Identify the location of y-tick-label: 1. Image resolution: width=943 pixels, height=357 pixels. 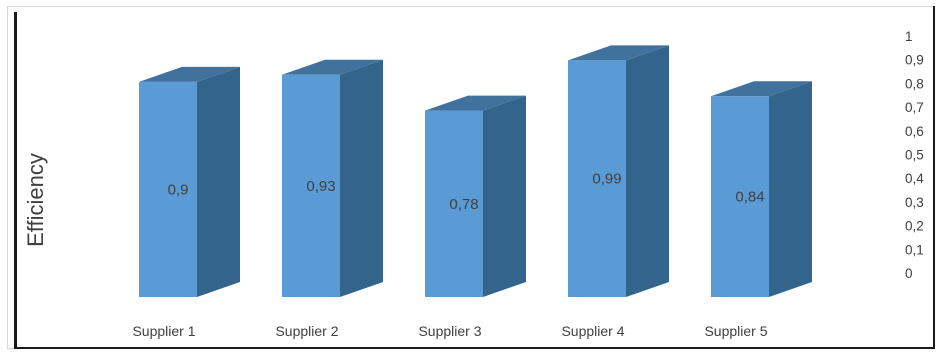
(909, 36).